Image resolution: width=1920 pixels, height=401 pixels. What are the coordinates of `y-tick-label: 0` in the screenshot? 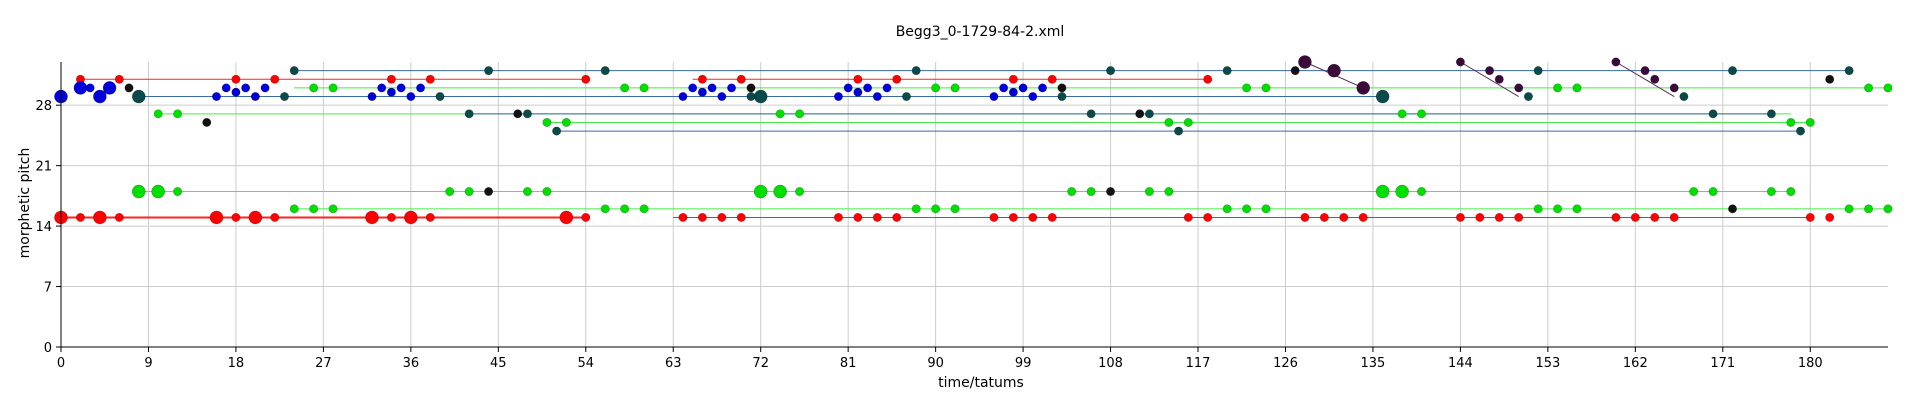 It's located at (48, 348).